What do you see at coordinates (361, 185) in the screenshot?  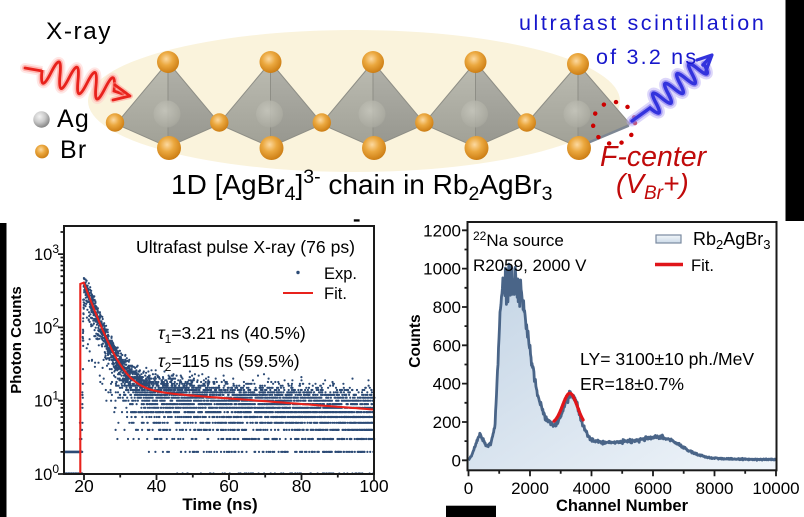 I see `svg-text: 1D [AgBr4]3- chain in Rb2AgBr3` at bounding box center [361, 185].